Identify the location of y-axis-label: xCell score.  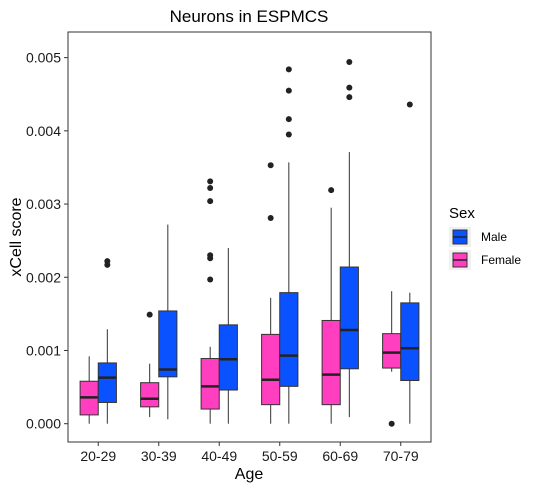
(16, 236).